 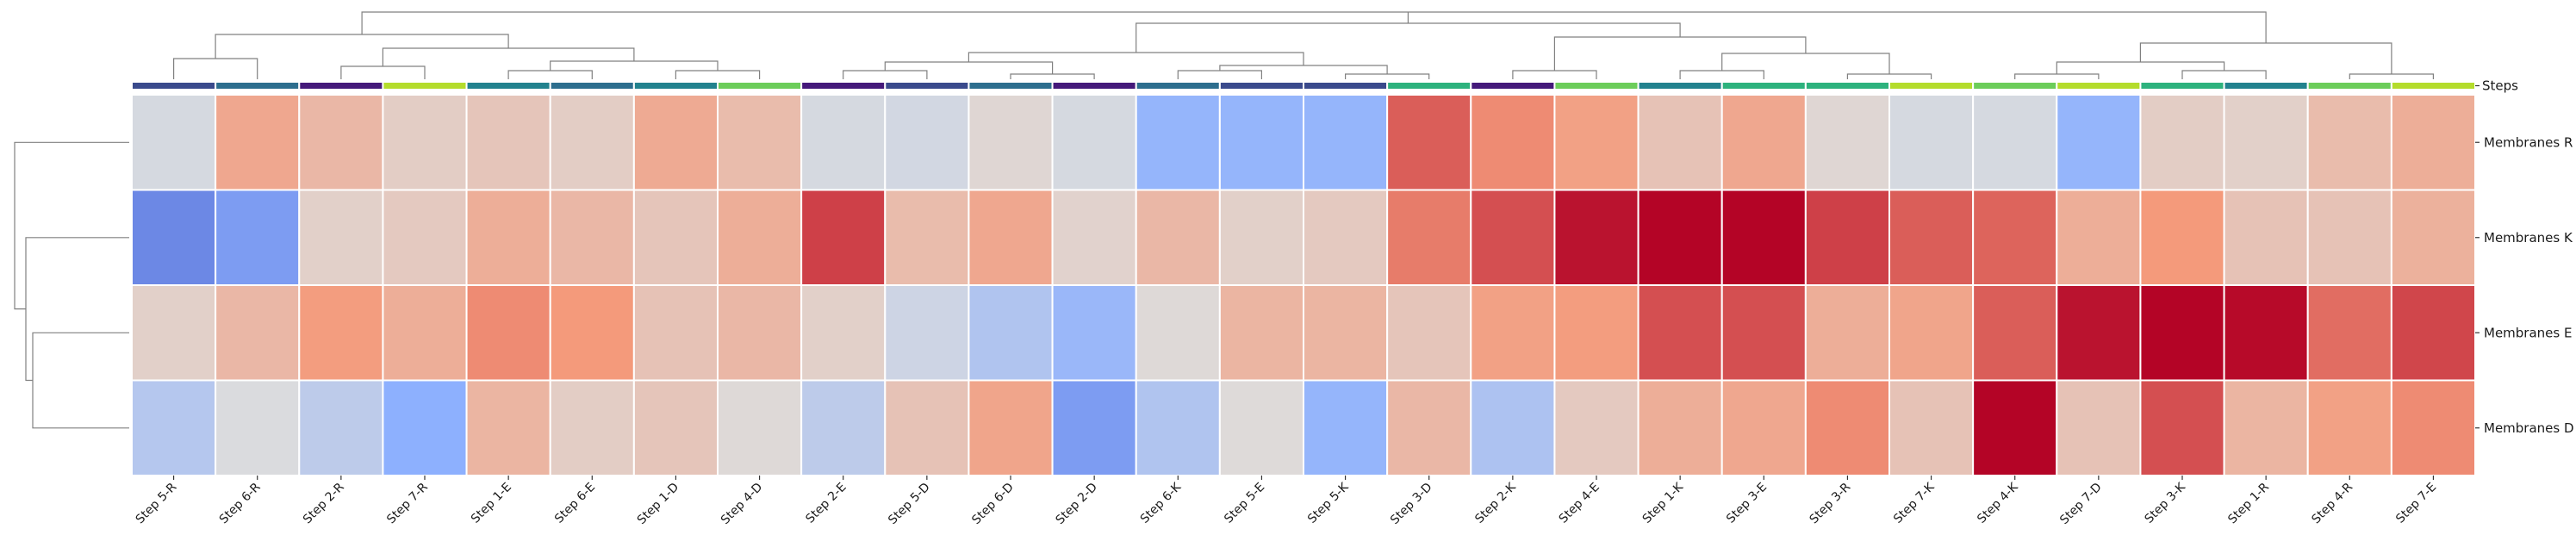 I want to click on column-label: Step 6-E, so click(x=575, y=503).